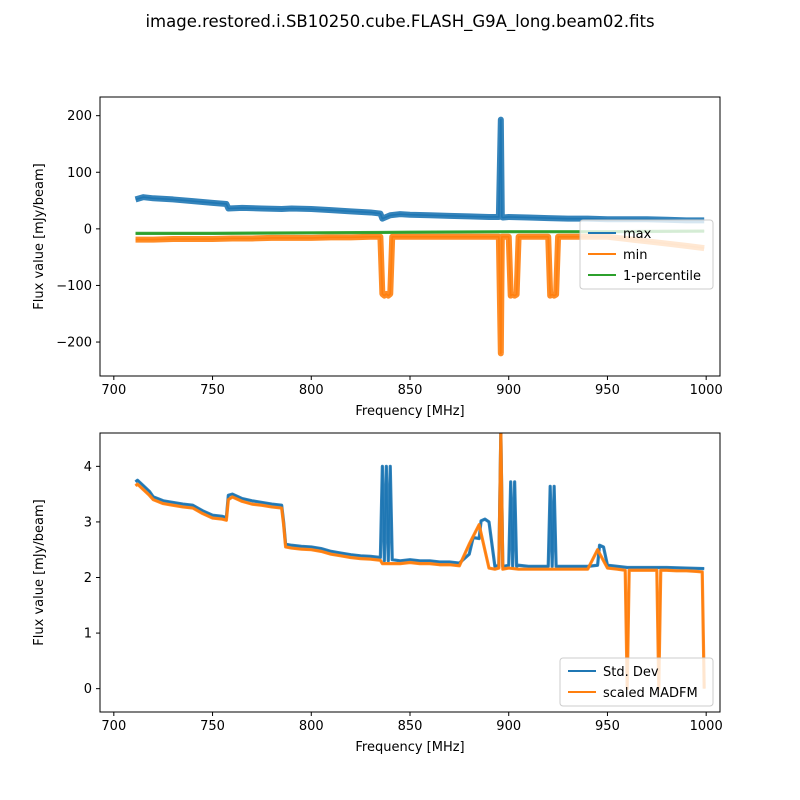  Describe the element at coordinates (79, 173) in the screenshot. I see `y-tick-label: 100` at that location.